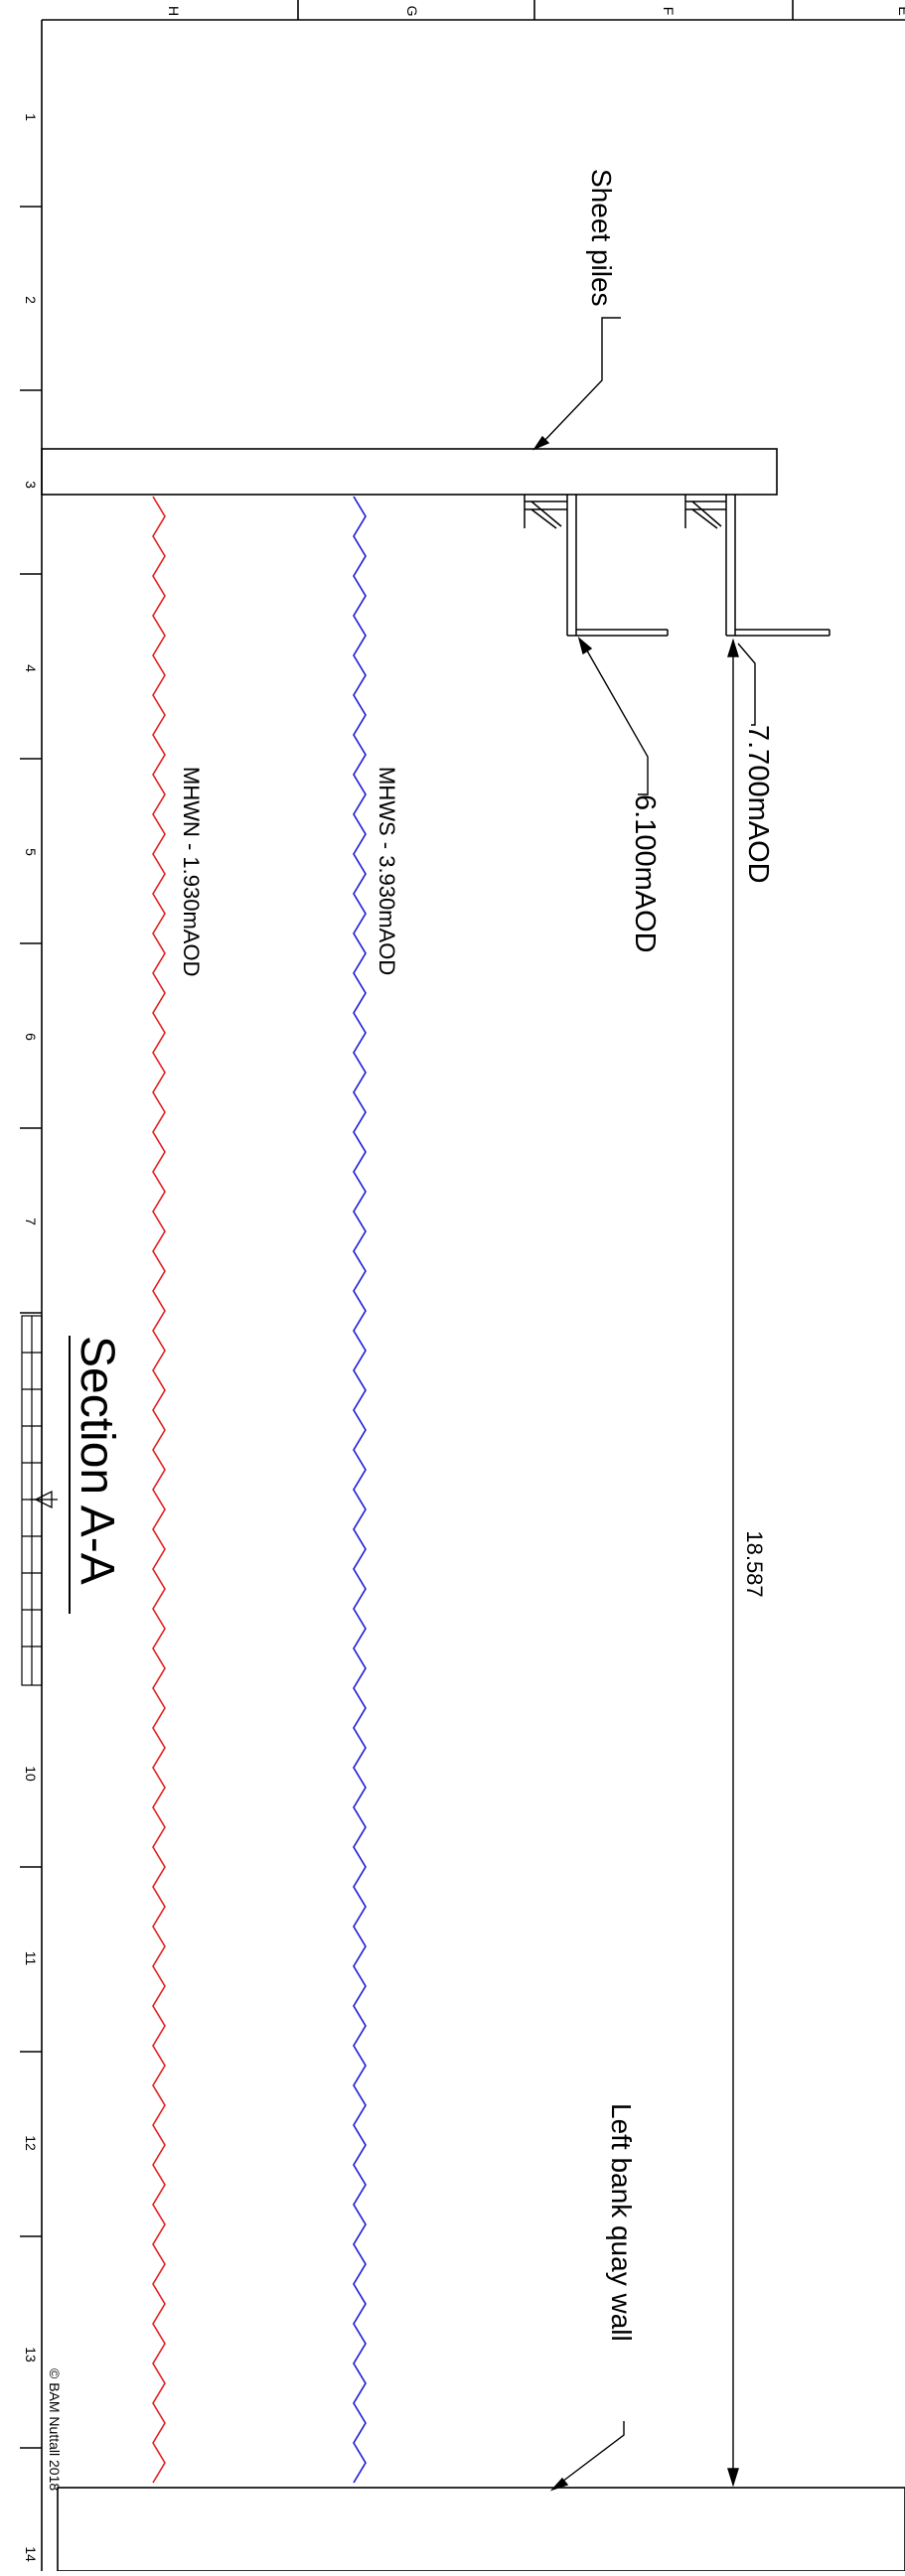  Describe the element at coordinates (613, 716) in the screenshot. I see `leader-level-lower` at that location.